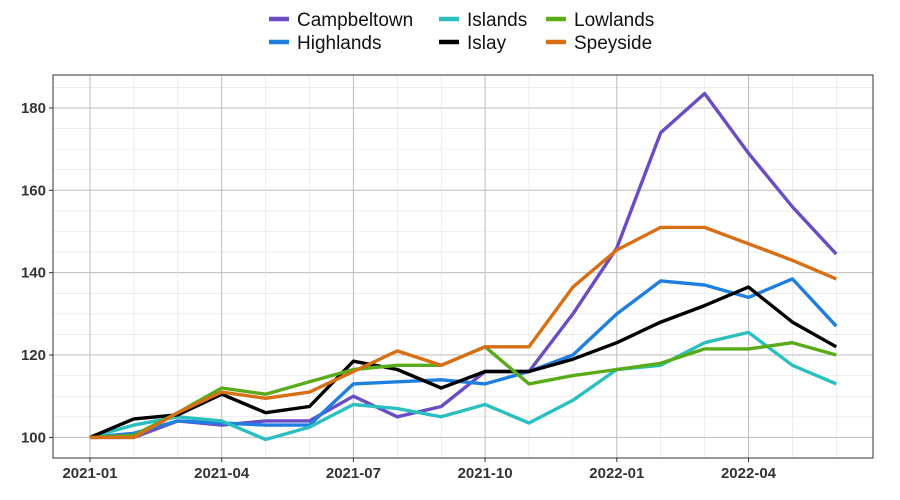  I want to click on legend-label-highlands: Highlands, so click(339, 43).